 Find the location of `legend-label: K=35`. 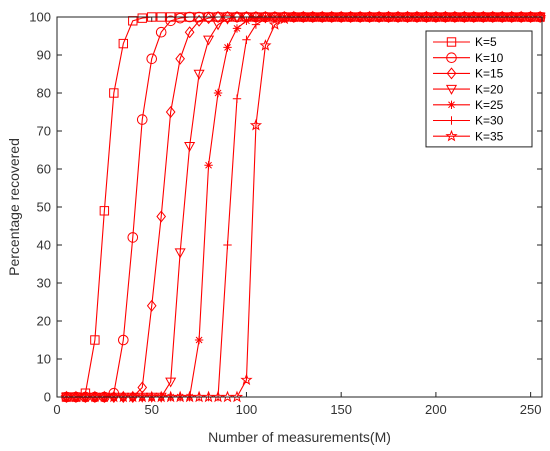

legend-label: K=35 is located at coordinates (489, 136).